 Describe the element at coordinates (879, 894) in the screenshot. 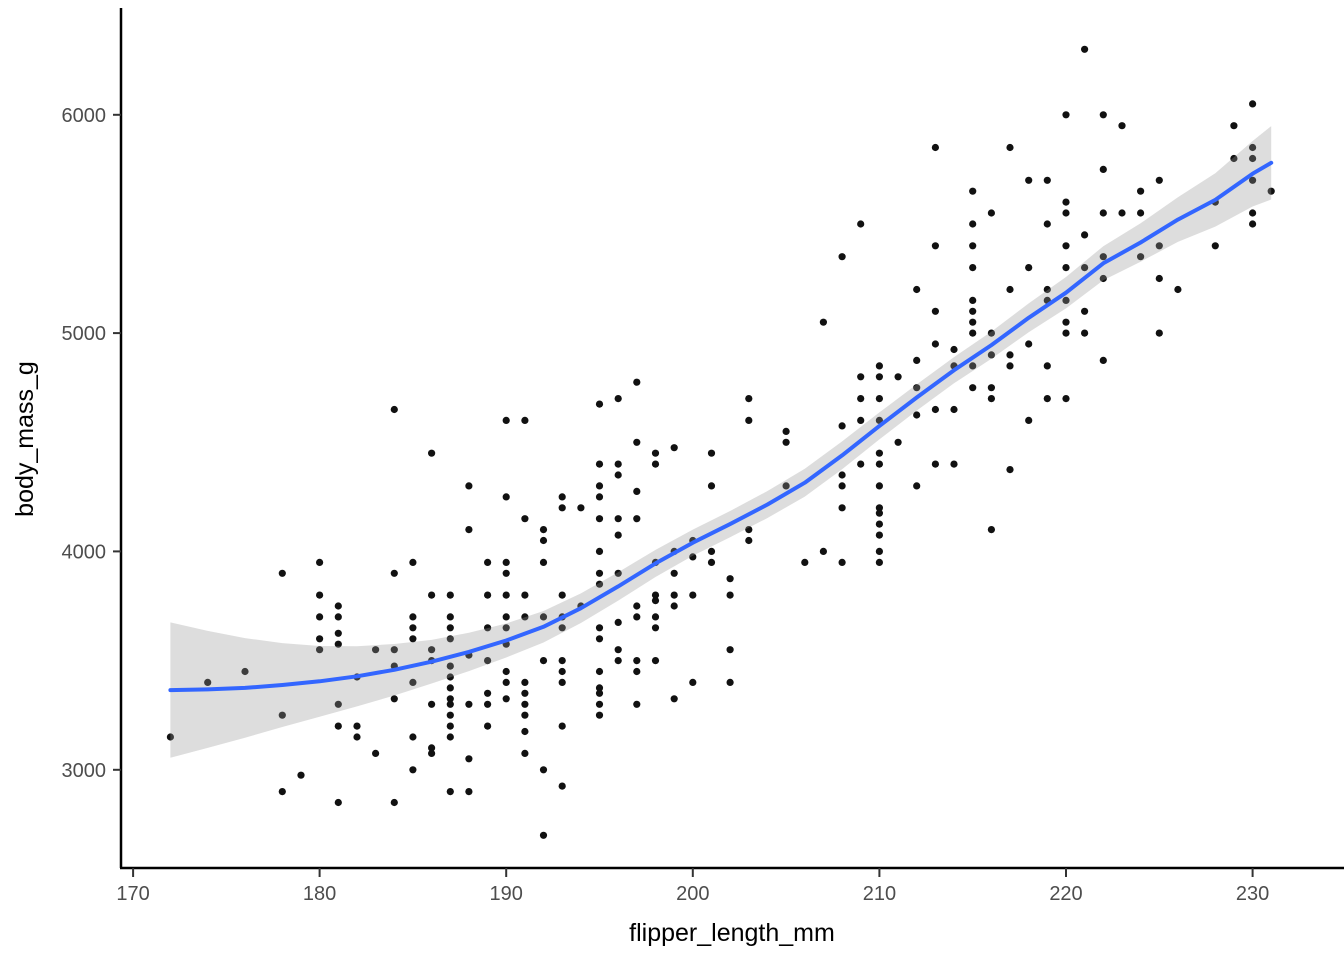

I see `x-tick-label: 210` at that location.